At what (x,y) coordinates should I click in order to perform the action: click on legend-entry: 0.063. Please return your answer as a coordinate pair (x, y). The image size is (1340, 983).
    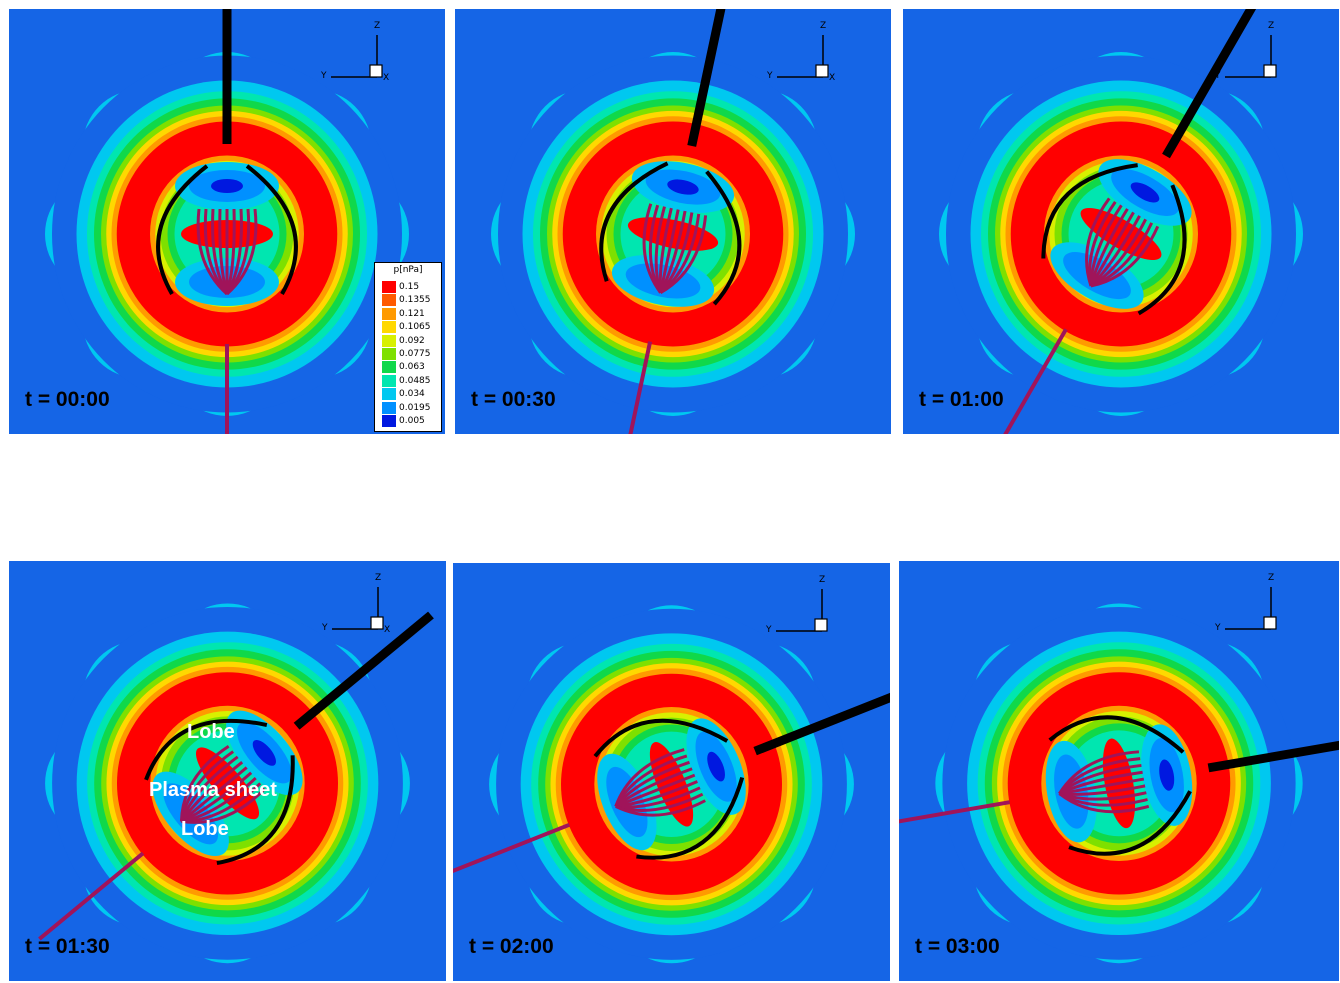
    Looking at the image, I should click on (403, 367).